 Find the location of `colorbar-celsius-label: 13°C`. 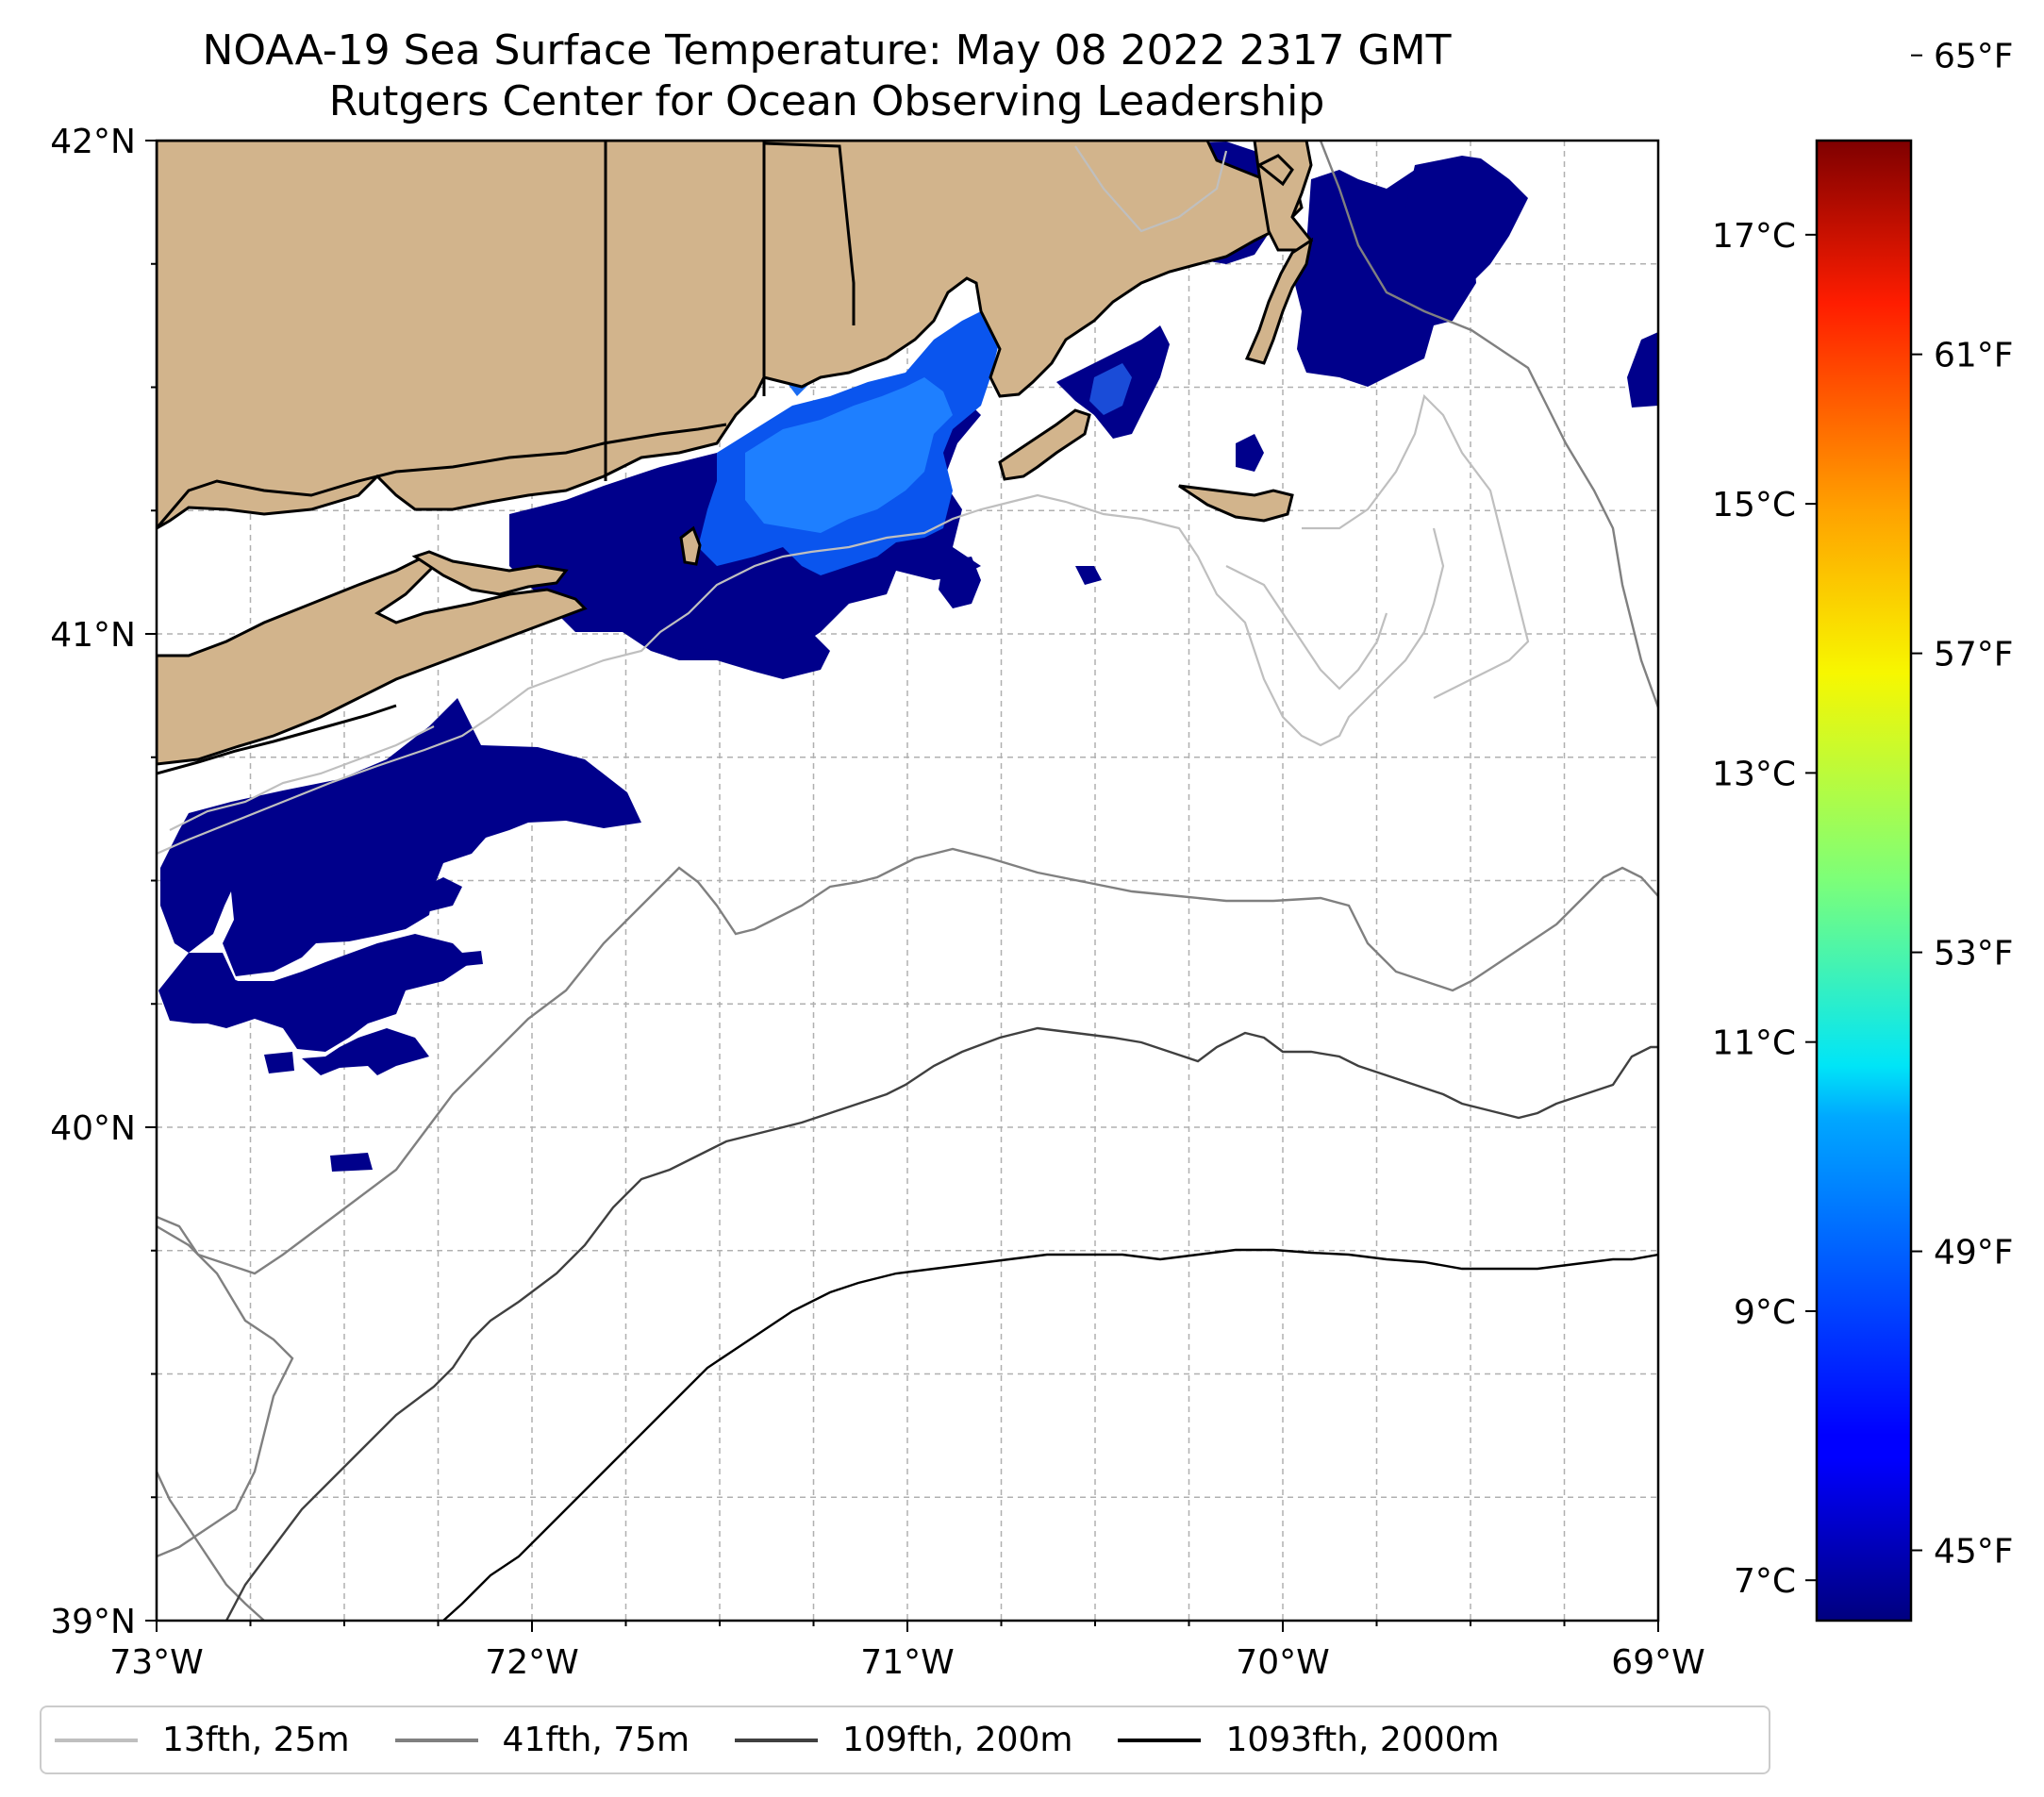

colorbar-celsius-label: 13°C is located at coordinates (1754, 774).